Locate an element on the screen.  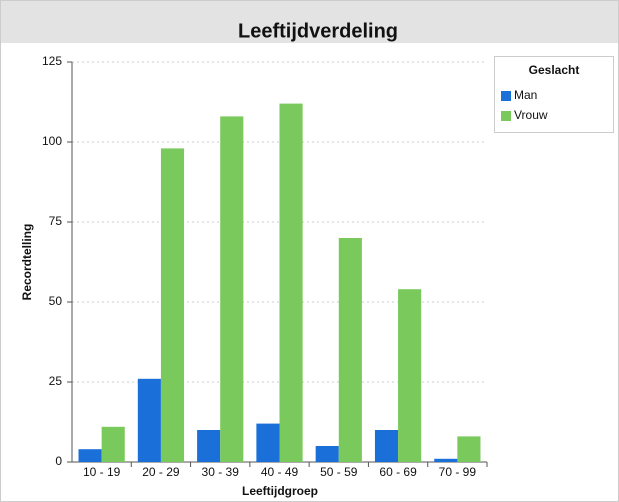
x-axis-label: Leeftijdgroep is located at coordinates (280, 491).